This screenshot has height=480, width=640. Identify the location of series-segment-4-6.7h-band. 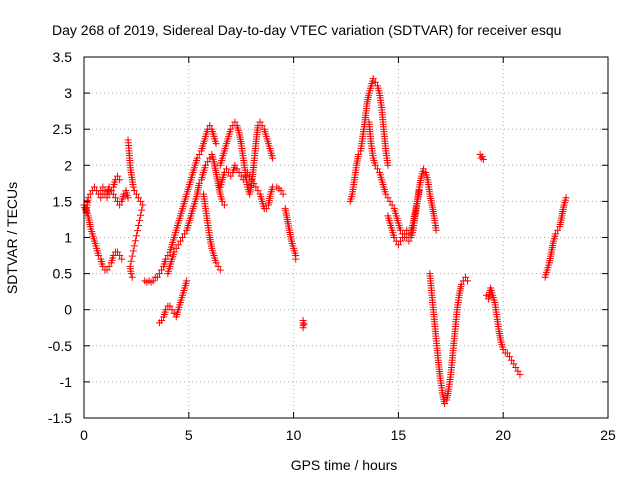
(196, 214).